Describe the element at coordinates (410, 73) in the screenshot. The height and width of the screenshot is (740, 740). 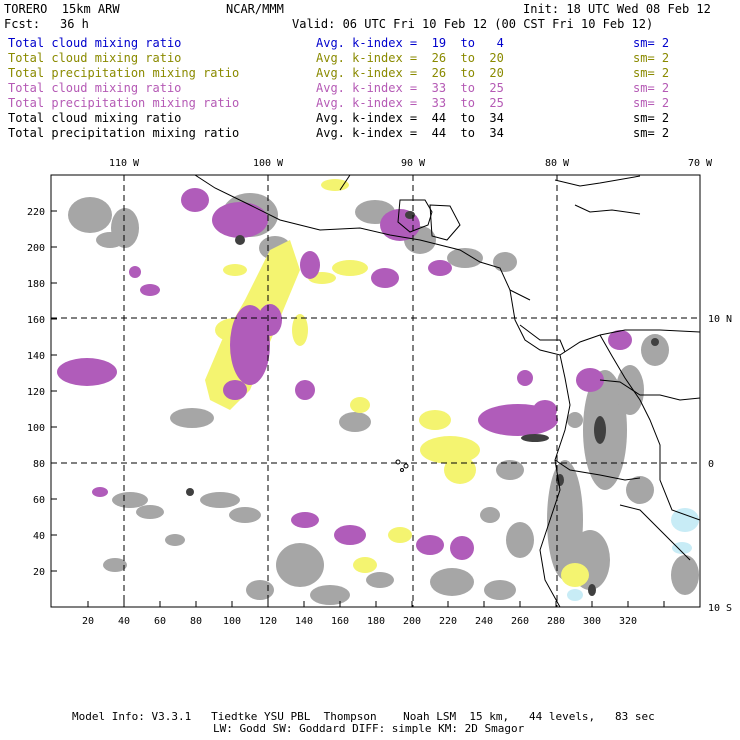
I see `legend-kindex-3: Avg. k-index = 26 to 20` at that location.